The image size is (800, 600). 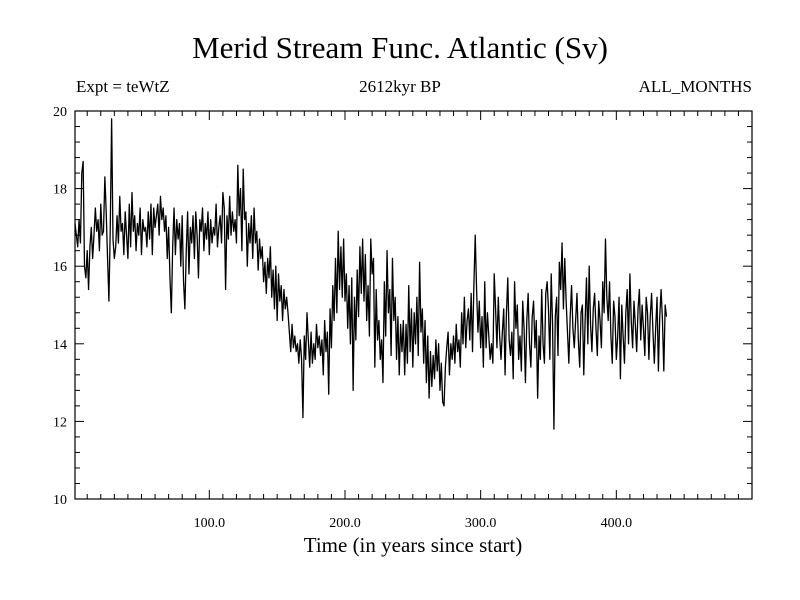 What do you see at coordinates (617, 523) in the screenshot?
I see `x-tick-label: 400.0` at bounding box center [617, 523].